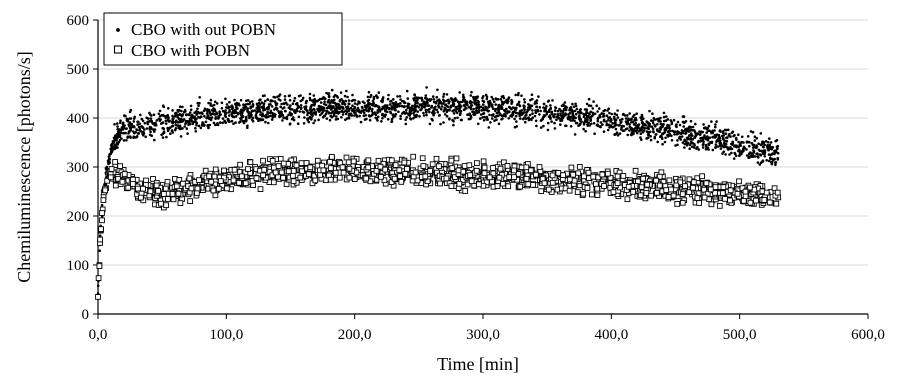 The width and height of the screenshot is (920, 376). I want to click on point-s0-c1274, so click(457, 113).